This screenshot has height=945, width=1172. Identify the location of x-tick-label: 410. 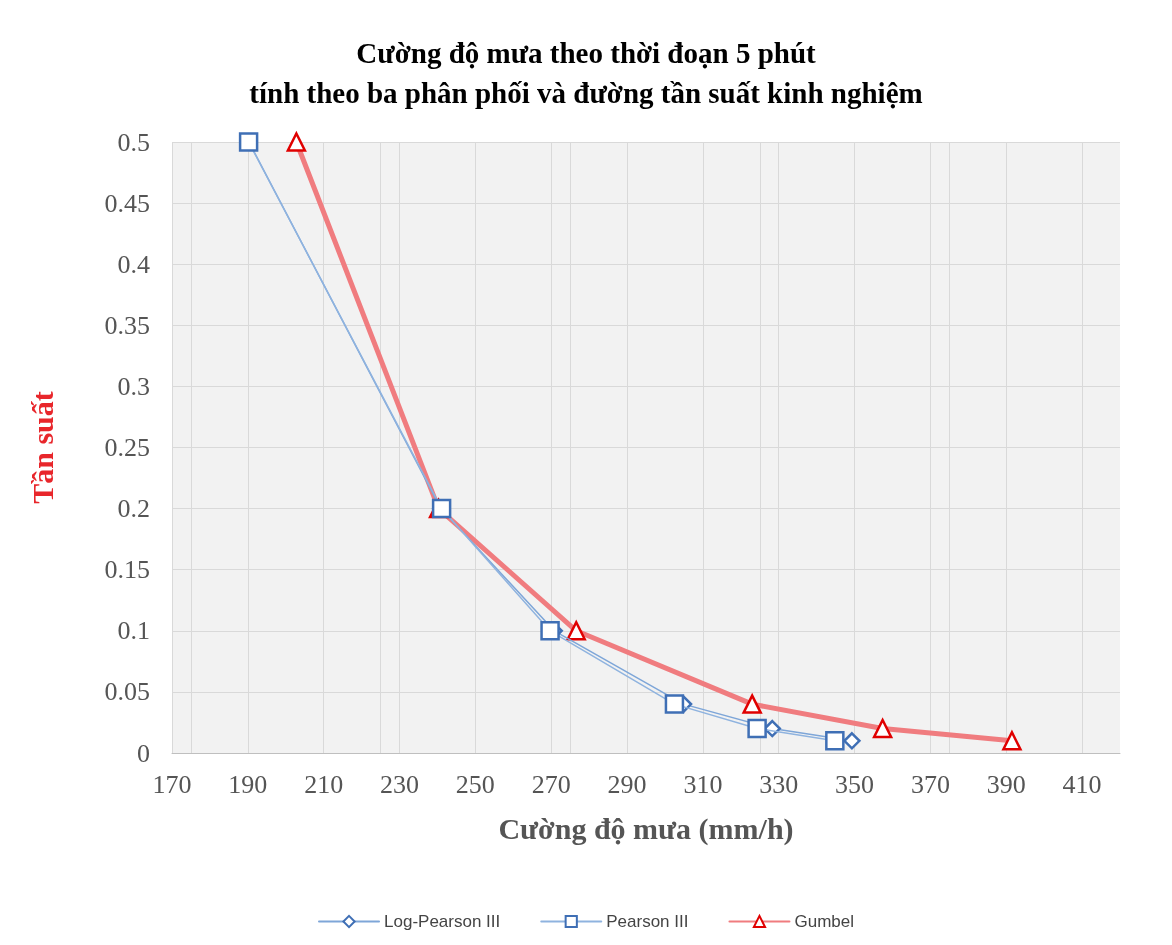
(1082, 784).